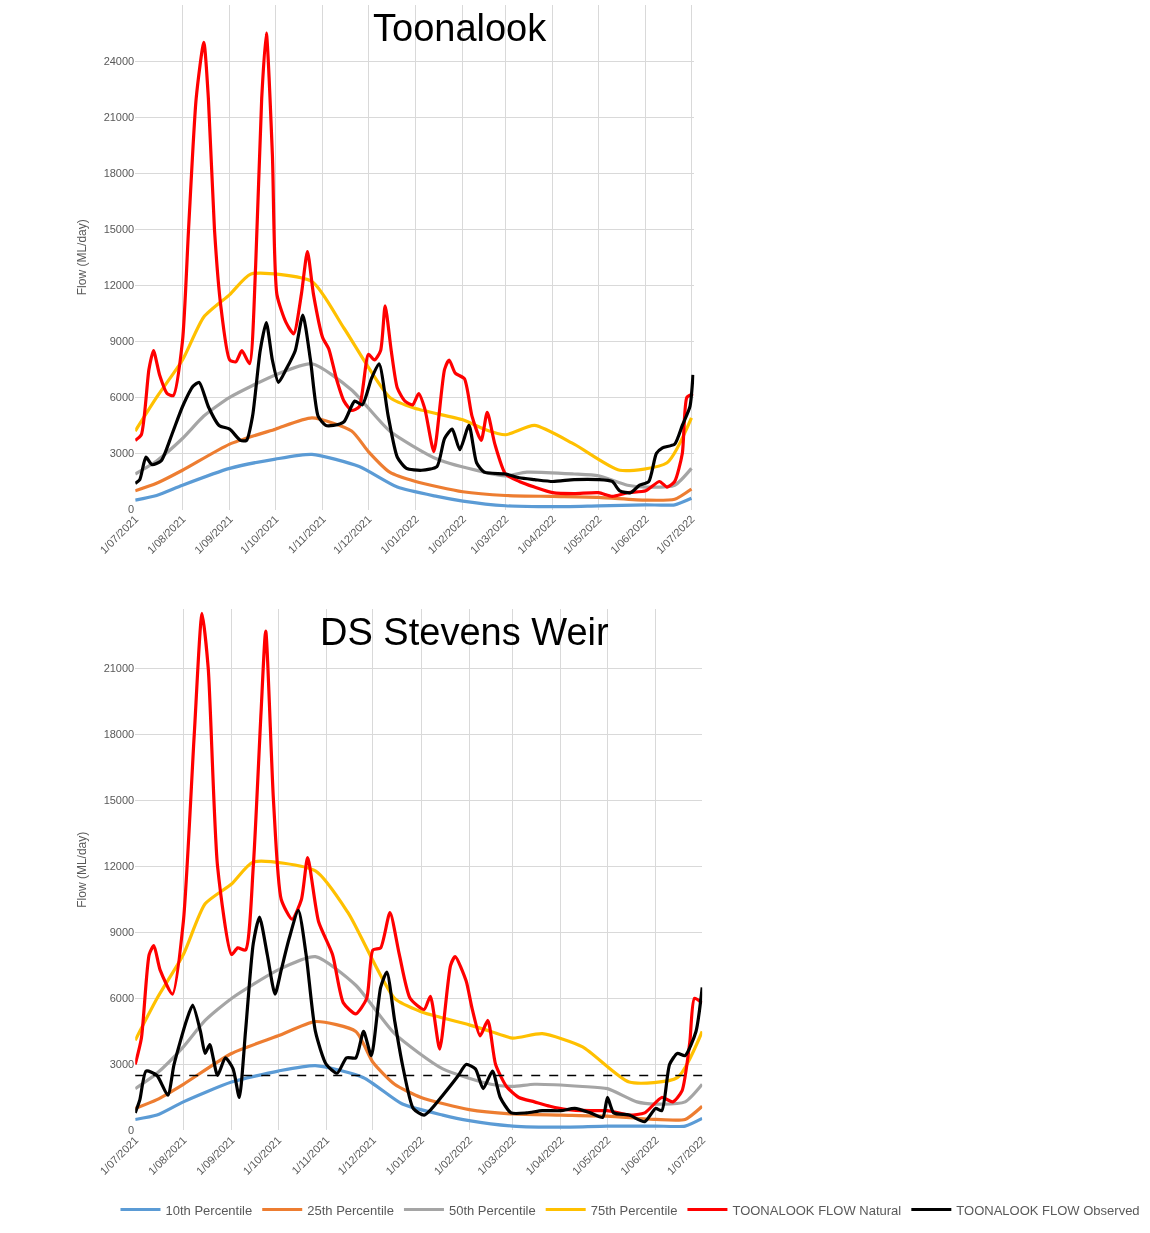  What do you see at coordinates (1048, 1210) in the screenshot?
I see `legend-label: TOONALOOK FLOW Observed` at bounding box center [1048, 1210].